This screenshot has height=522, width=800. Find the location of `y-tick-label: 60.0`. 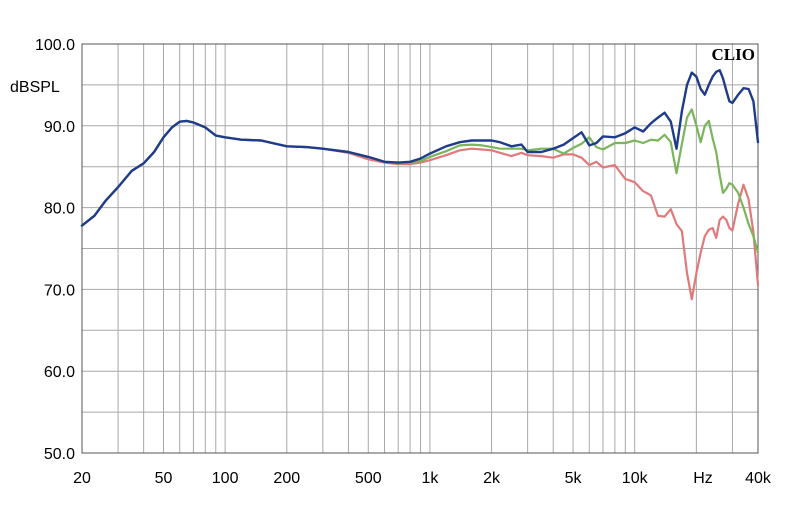

y-tick-label: 60.0 is located at coordinates (59, 372).